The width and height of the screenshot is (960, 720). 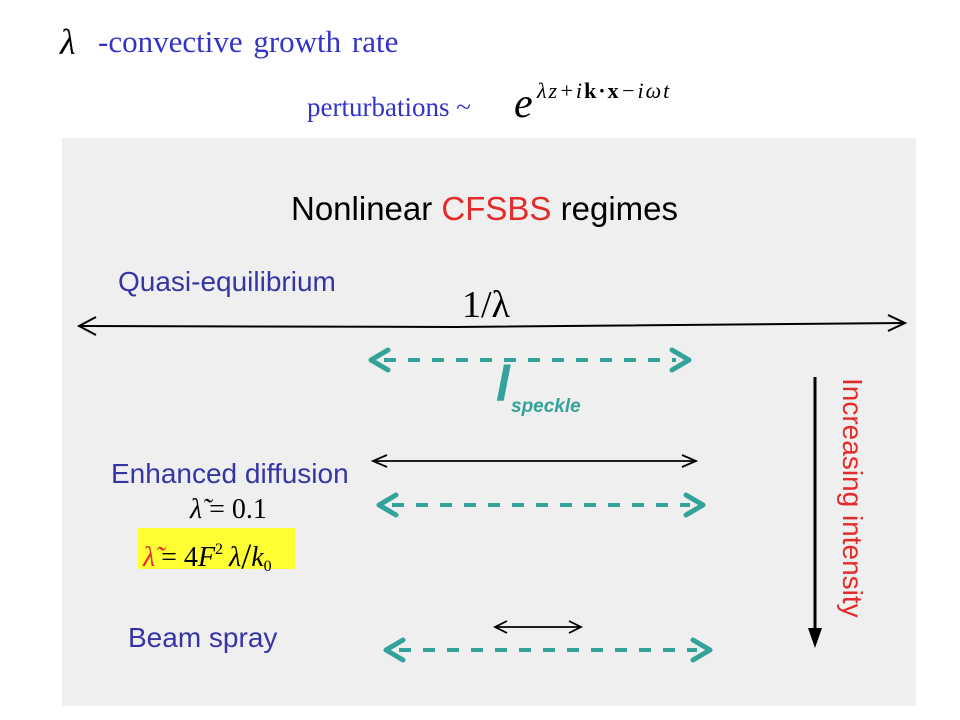 I want to click on title-pre: Nonlinear, so click(x=366, y=208).